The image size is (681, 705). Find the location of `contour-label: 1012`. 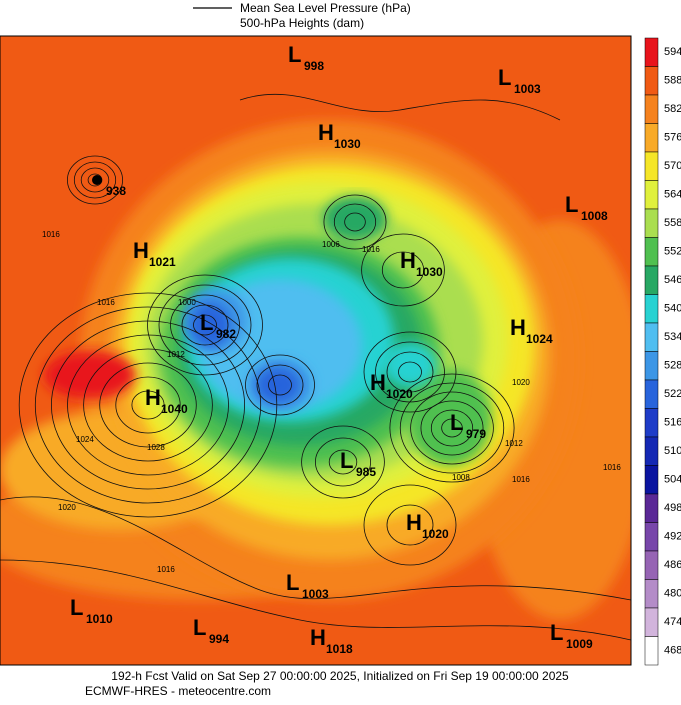

contour-label: 1012 is located at coordinates (176, 354).